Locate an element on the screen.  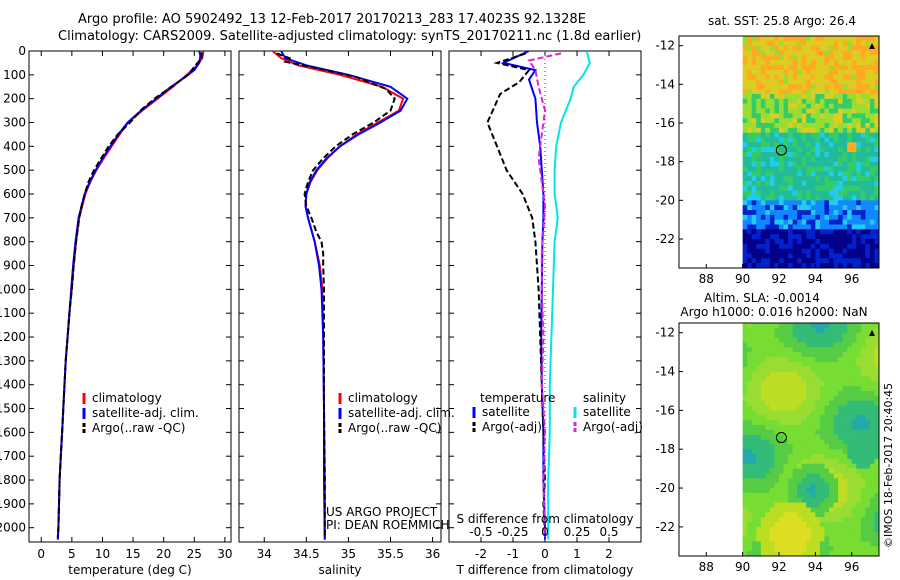
argo-position-marker is located at coordinates (781, 150).